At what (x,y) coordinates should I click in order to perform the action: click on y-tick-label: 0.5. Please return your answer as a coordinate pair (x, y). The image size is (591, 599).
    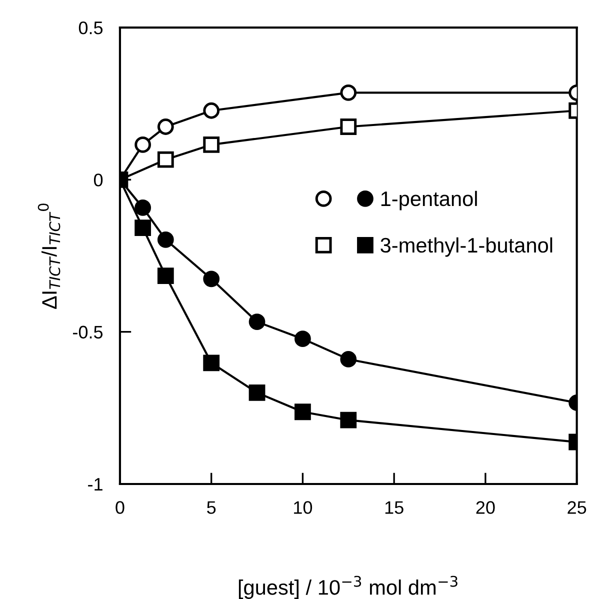
    Looking at the image, I should click on (90, 27).